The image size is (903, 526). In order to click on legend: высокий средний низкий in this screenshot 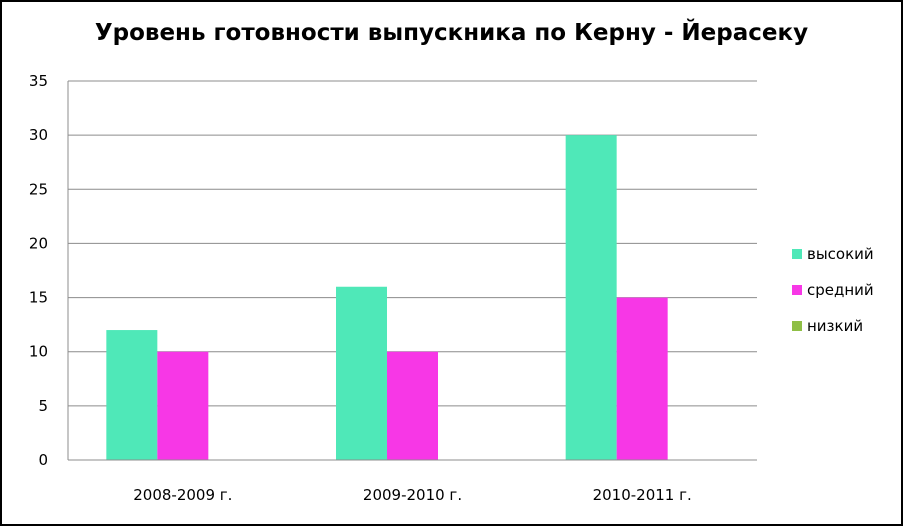, I will do `click(833, 290)`.